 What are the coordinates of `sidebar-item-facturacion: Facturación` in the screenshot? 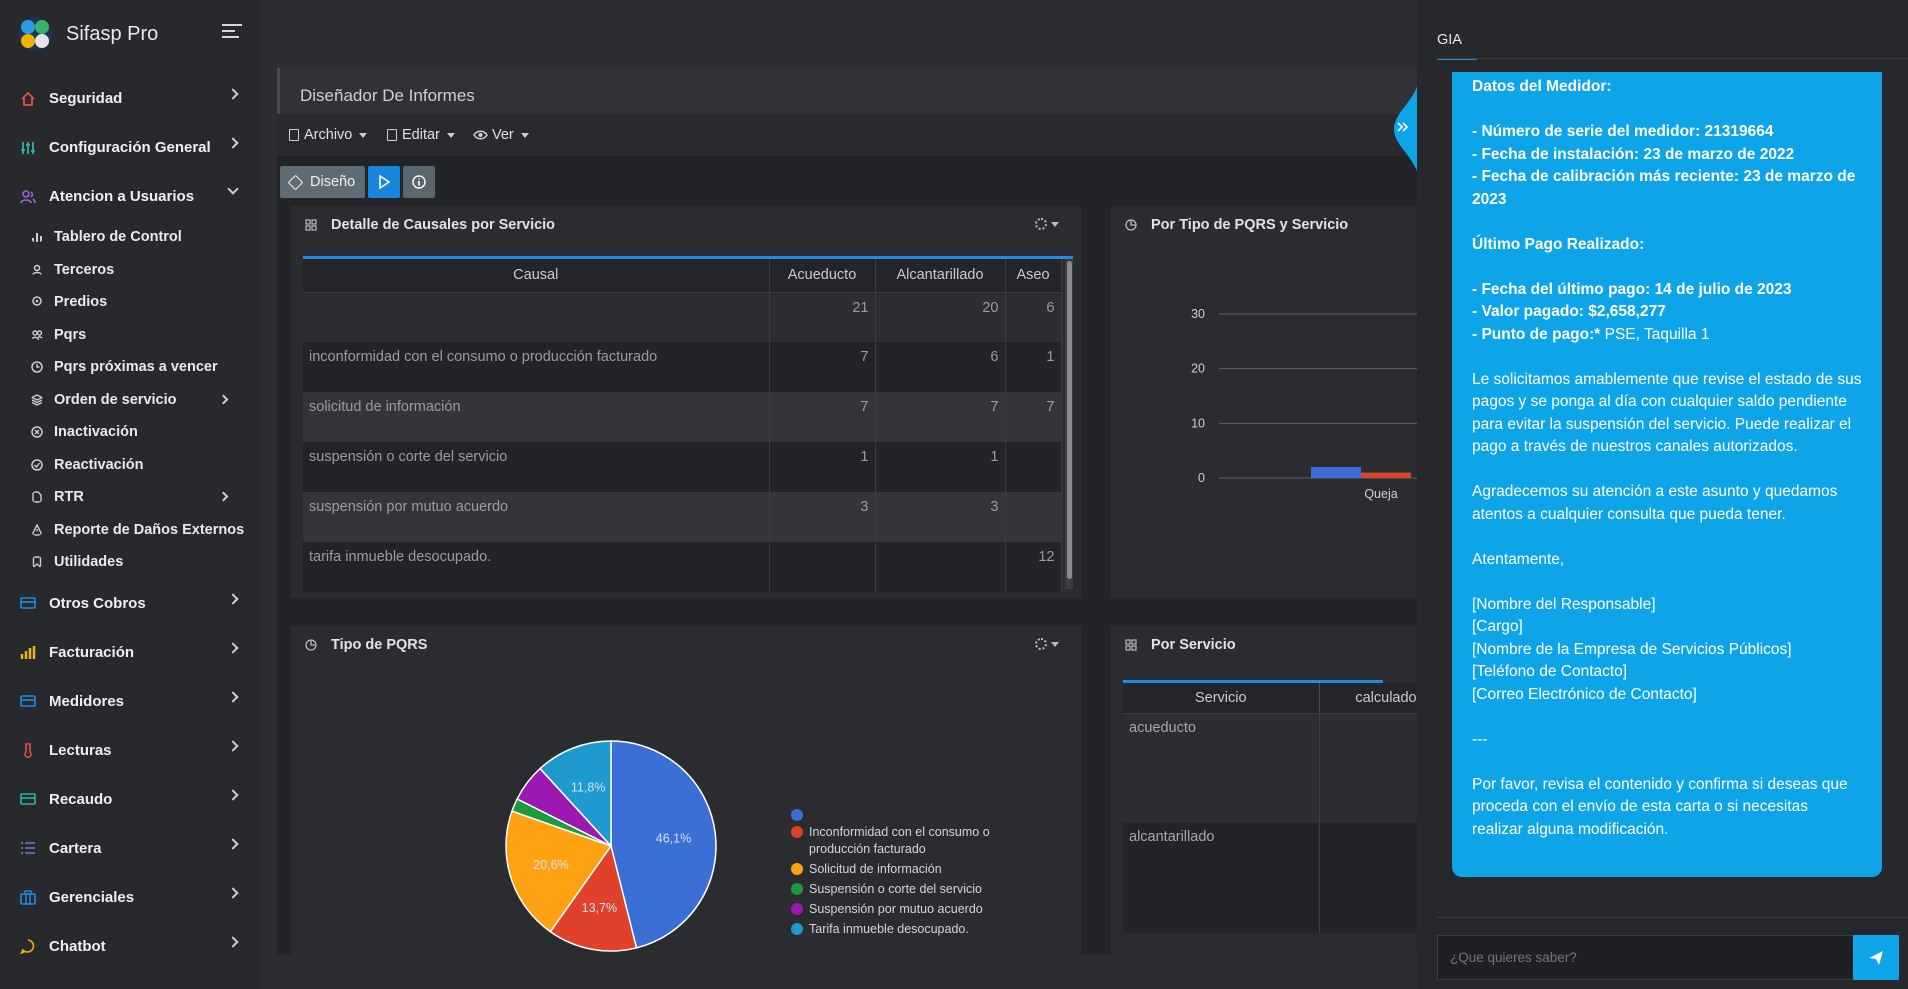 It's located at (130, 652).